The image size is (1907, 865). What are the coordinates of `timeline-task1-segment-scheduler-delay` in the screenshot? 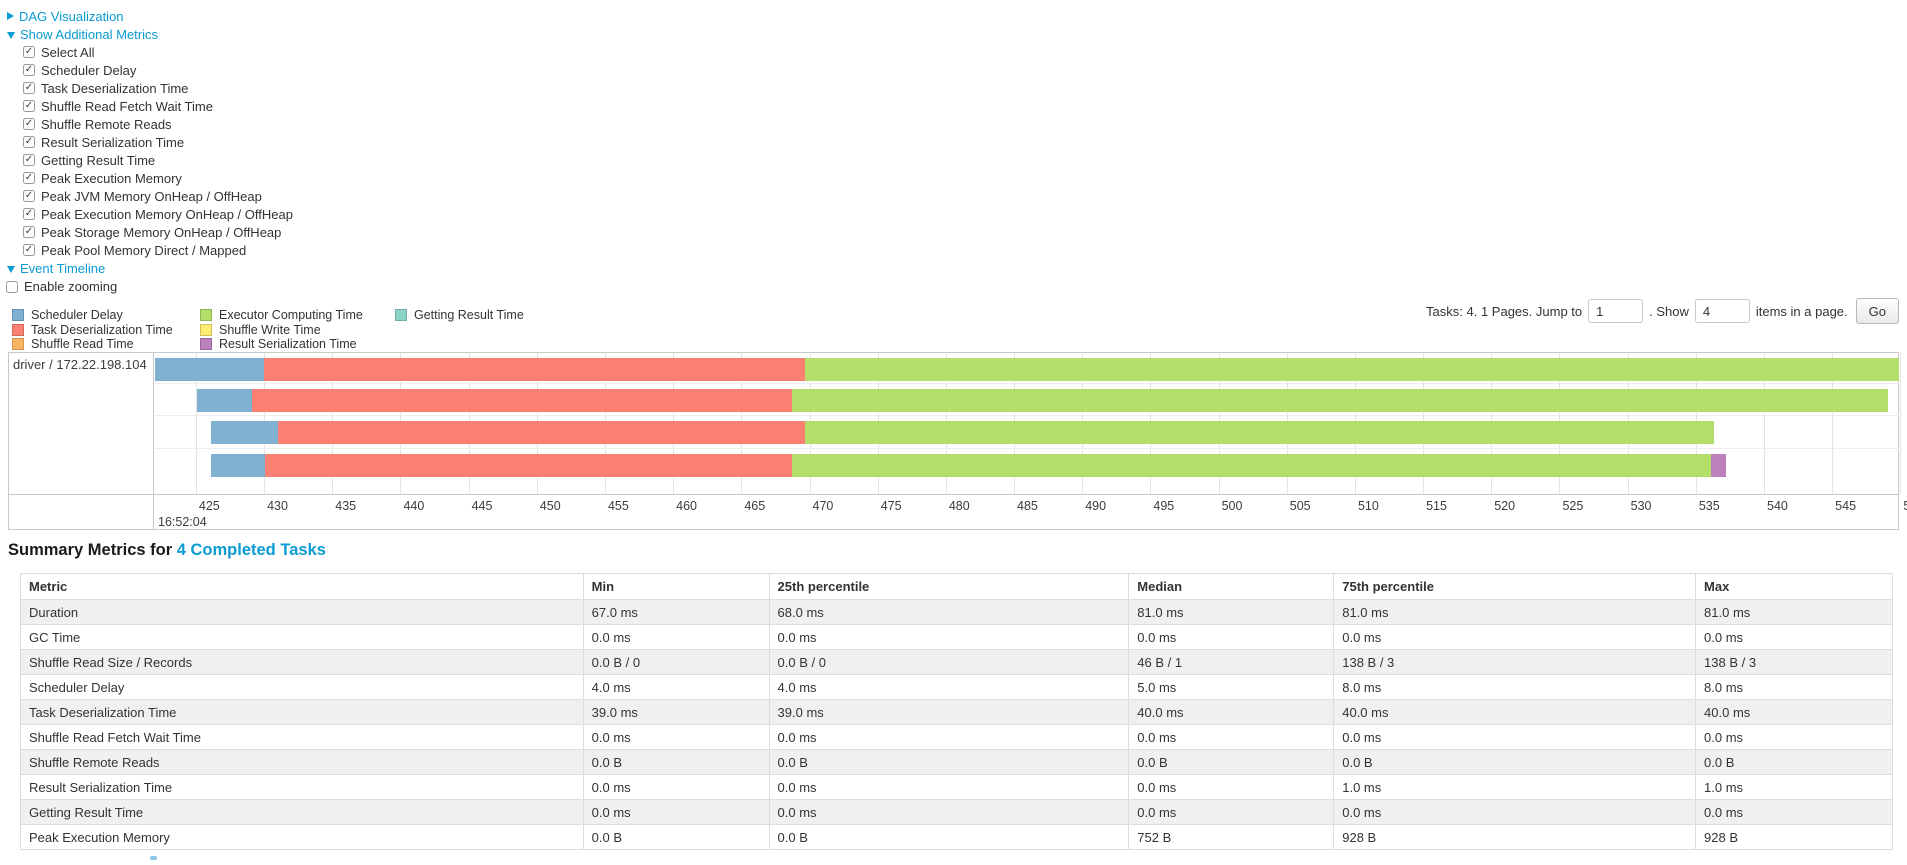 It's located at (210, 369).